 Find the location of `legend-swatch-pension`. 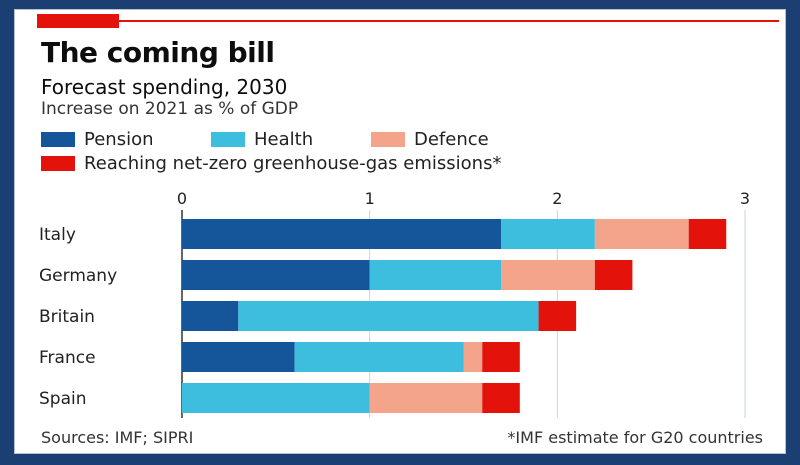

legend-swatch-pension is located at coordinates (58, 139).